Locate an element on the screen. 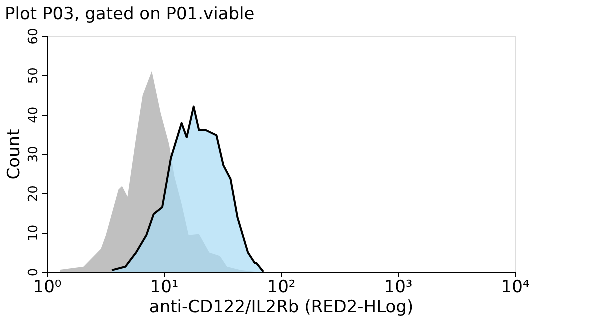  chart-title: Plot P03, gated on P01.viable is located at coordinates (130, 14).